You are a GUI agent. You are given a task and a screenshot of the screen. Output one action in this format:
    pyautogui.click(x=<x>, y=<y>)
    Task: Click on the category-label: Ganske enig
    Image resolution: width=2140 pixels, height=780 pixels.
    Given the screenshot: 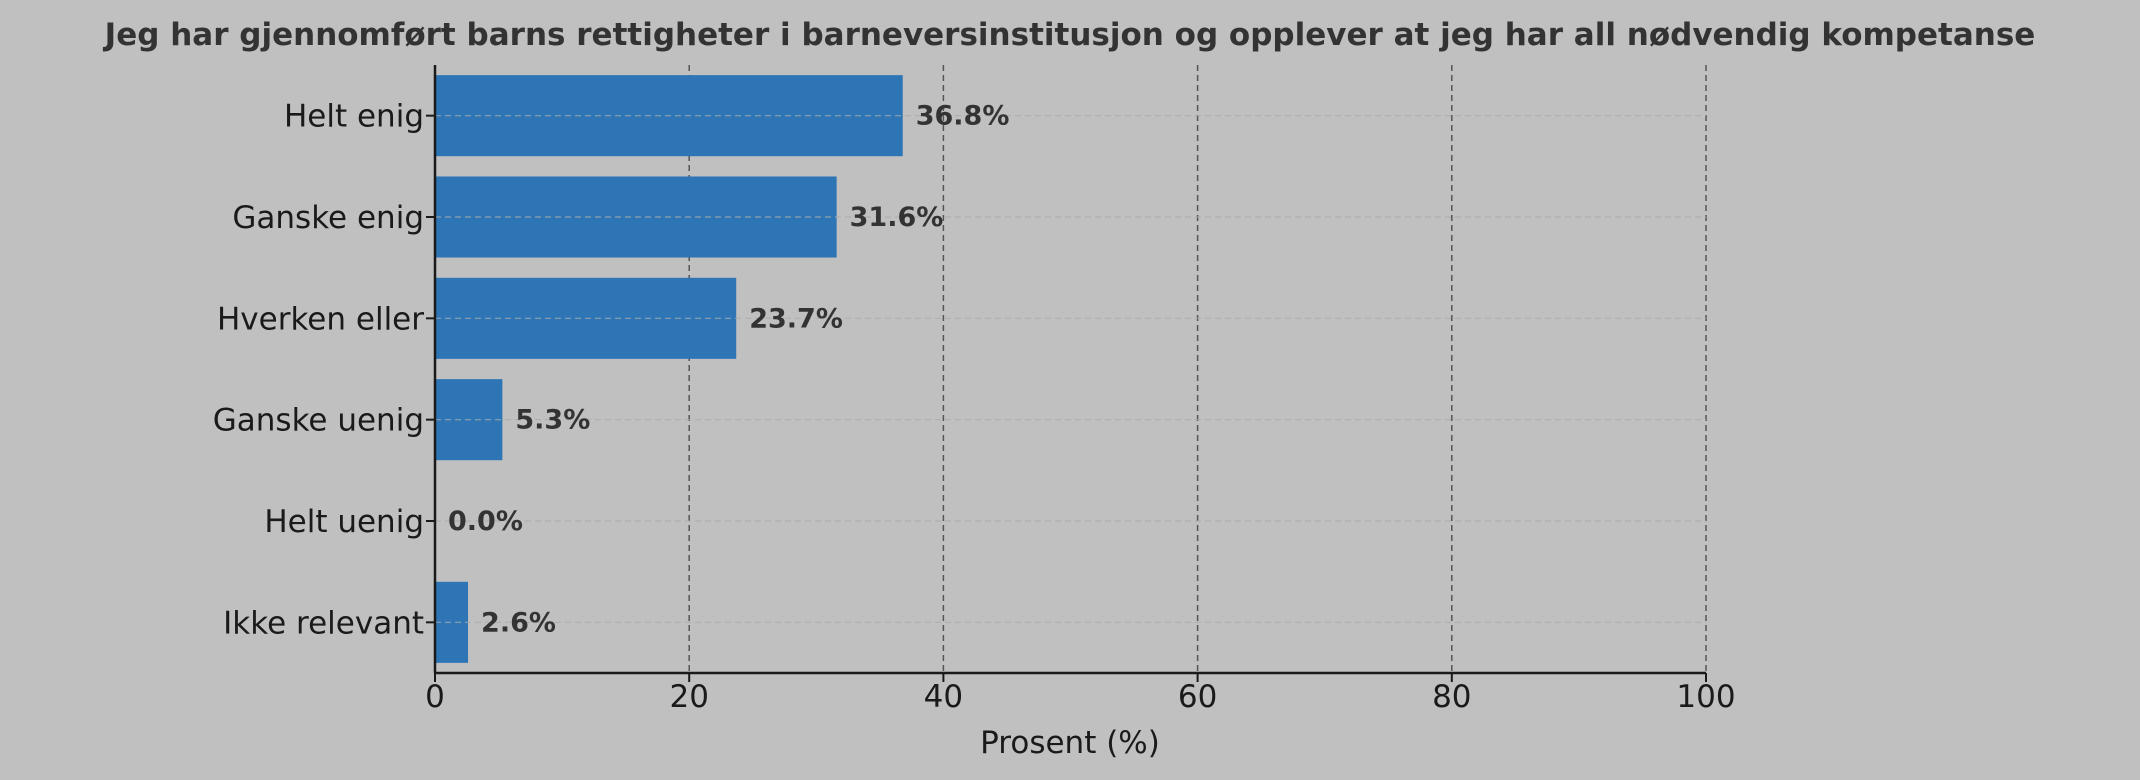 What is the action you would take?
    pyautogui.click(x=328, y=218)
    